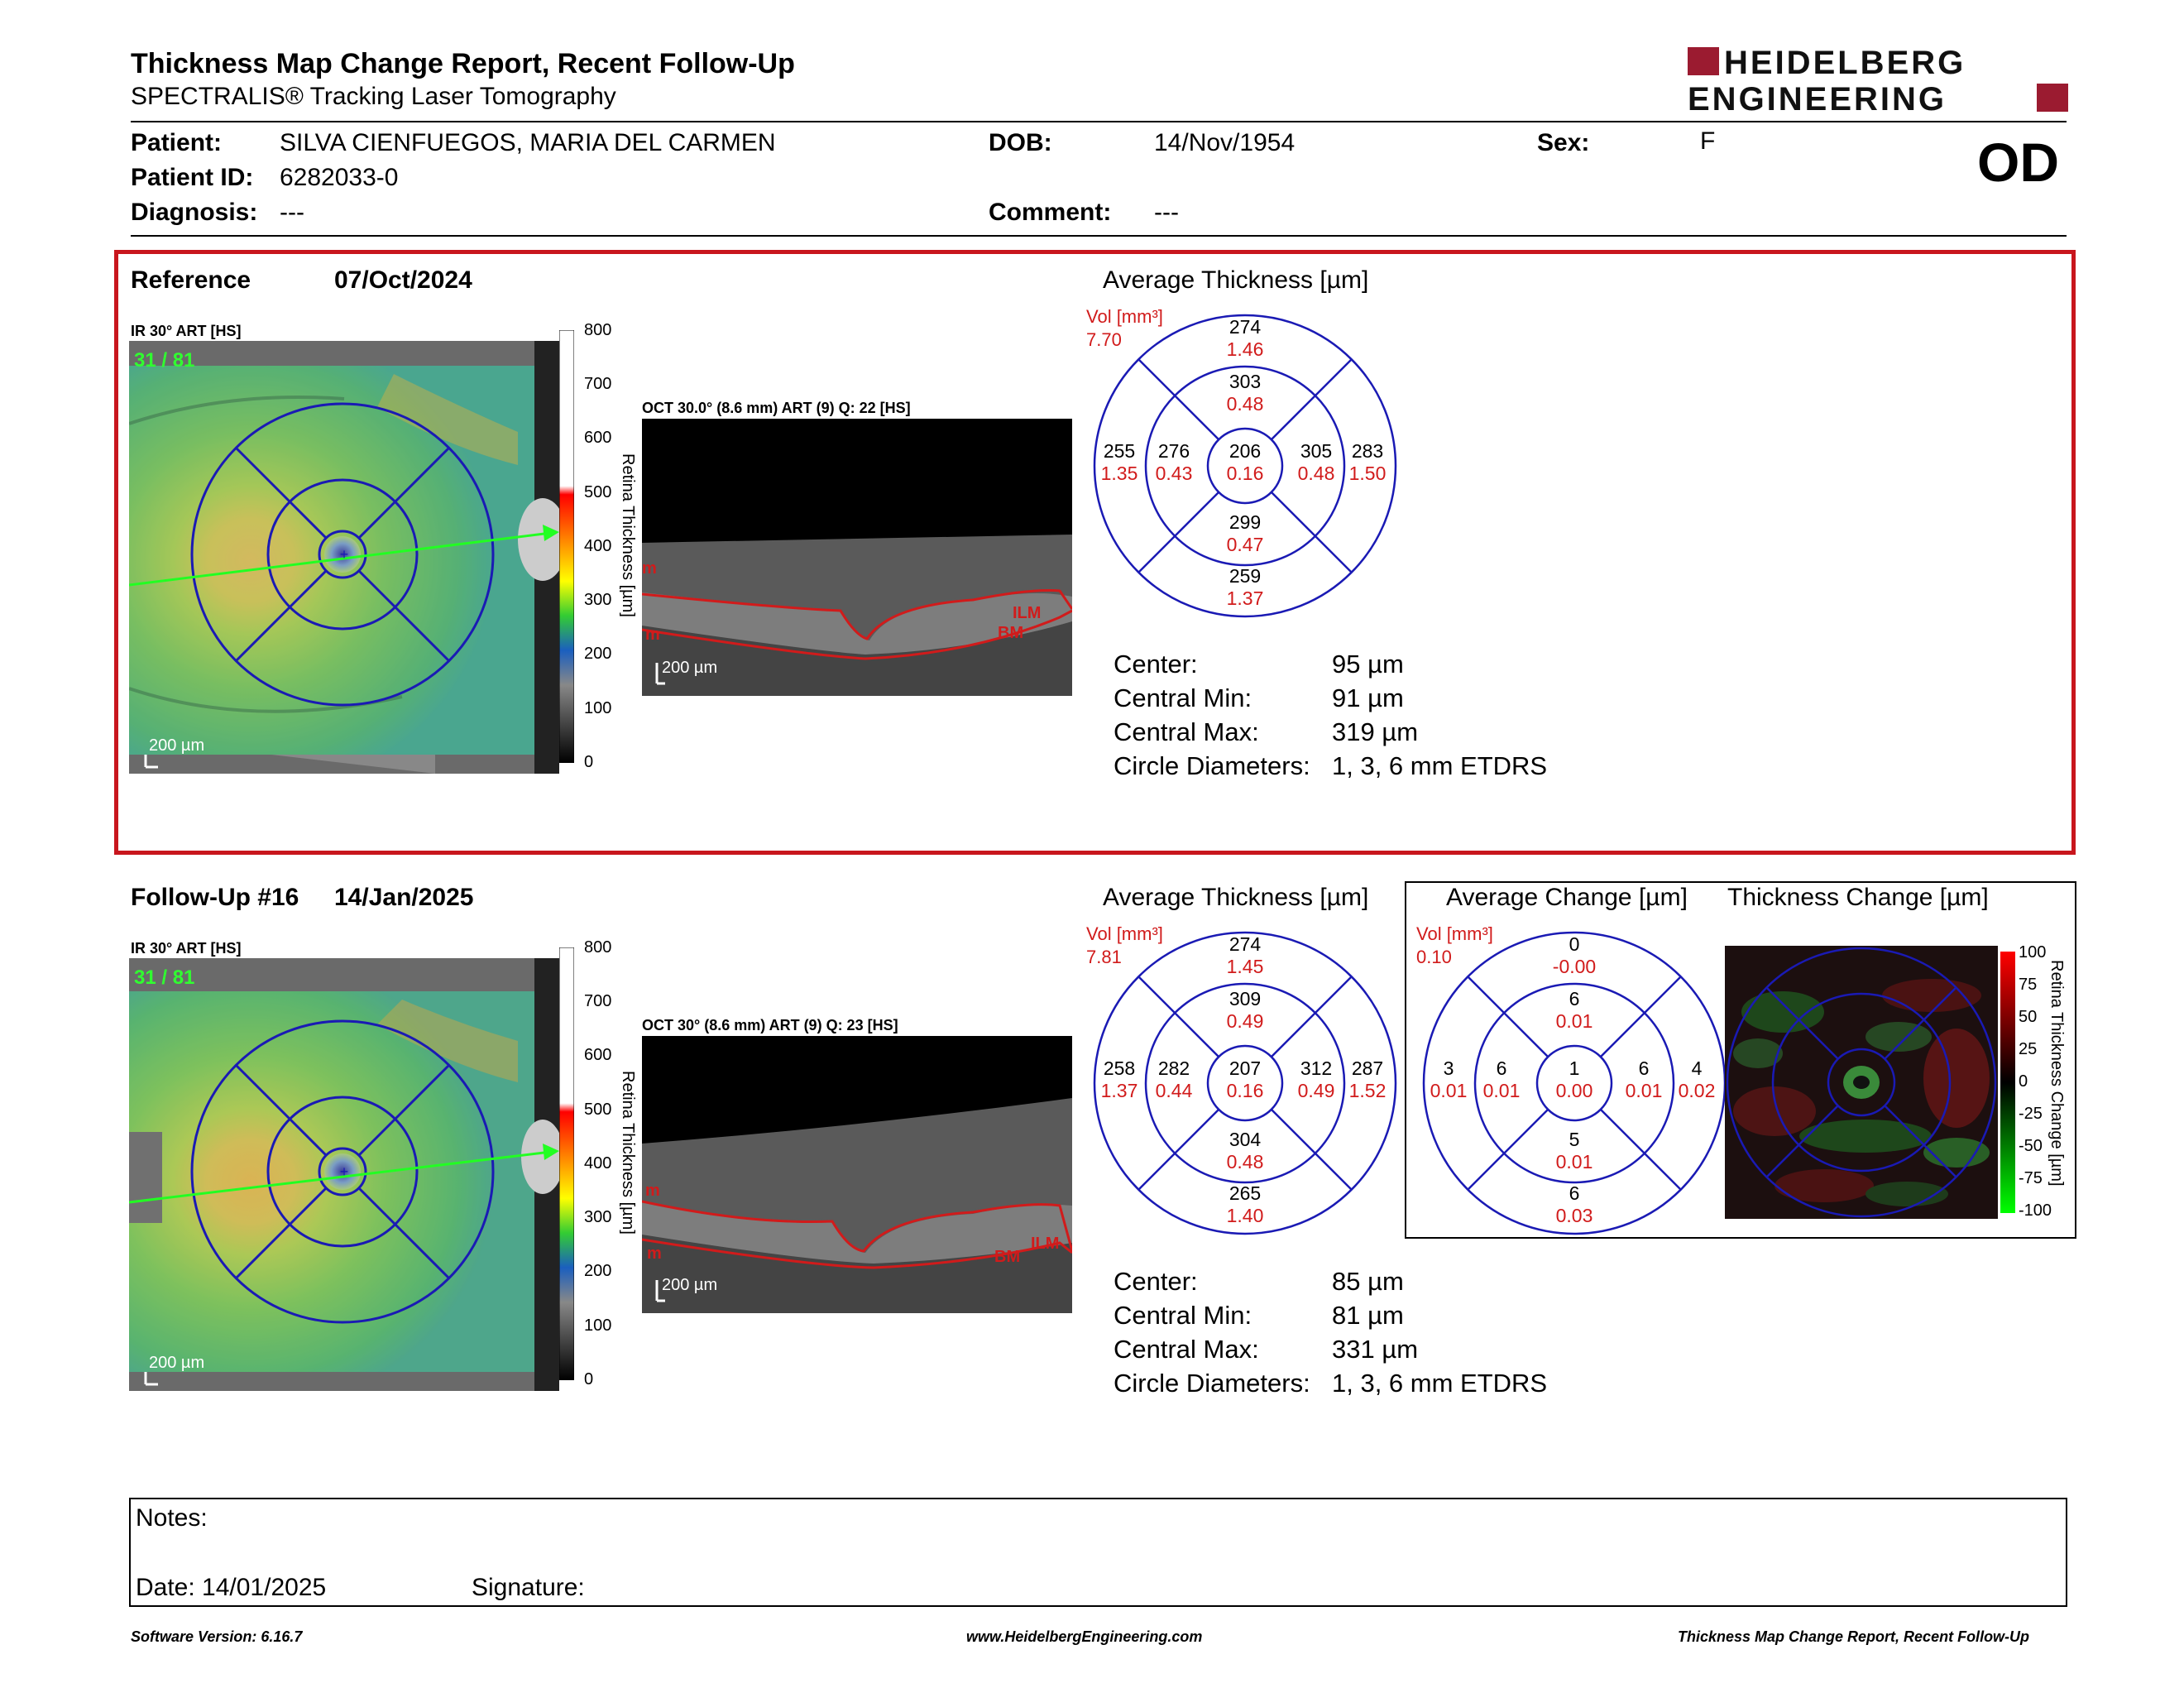  What do you see at coordinates (1245, 576) in the screenshot?
I see `sector-thickness: 259` at bounding box center [1245, 576].